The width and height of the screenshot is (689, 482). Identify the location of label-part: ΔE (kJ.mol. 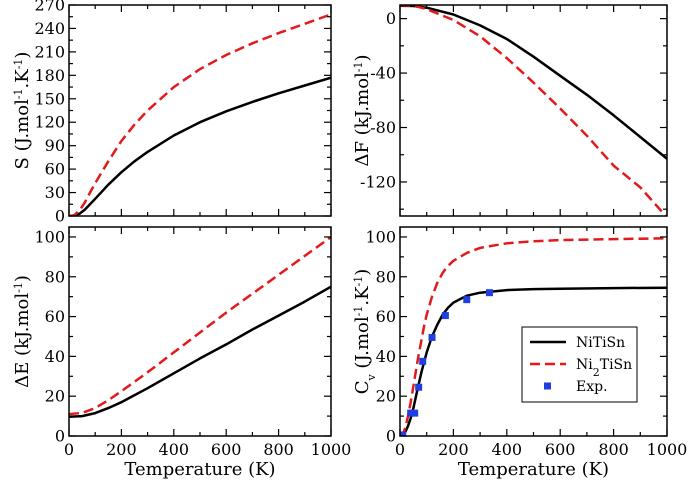
(22, 340).